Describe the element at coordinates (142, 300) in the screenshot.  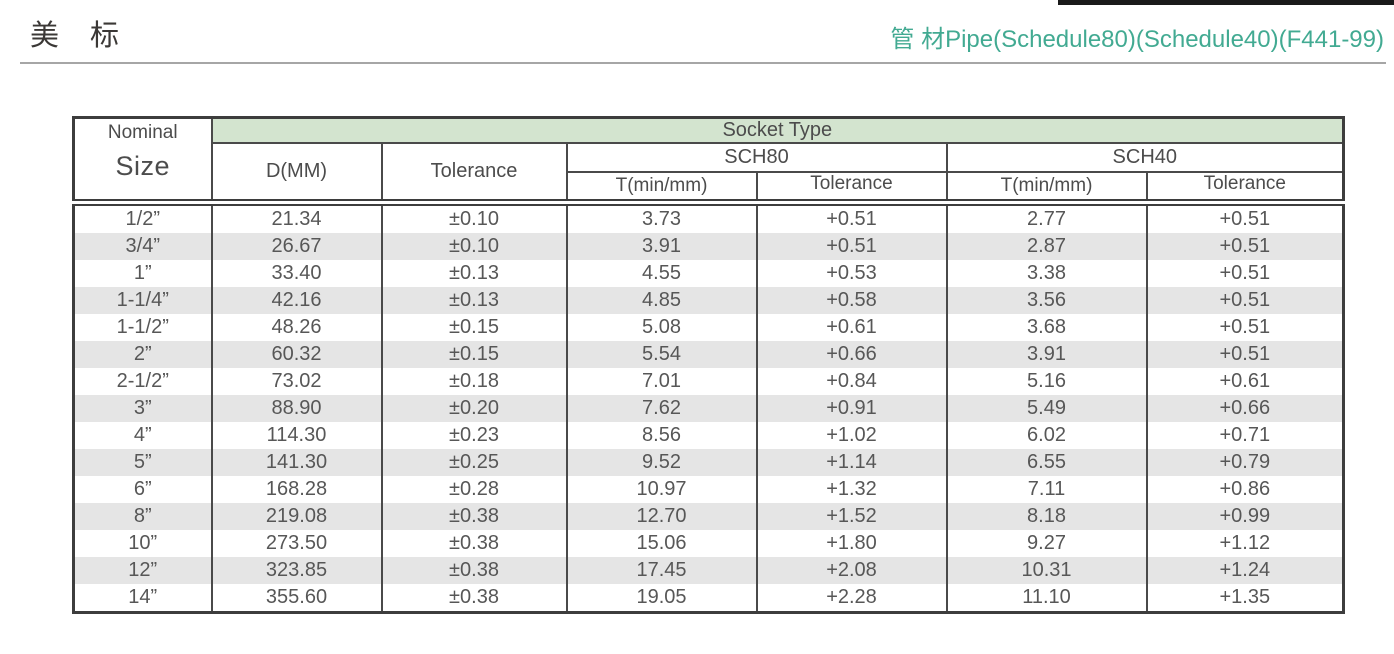
I see `cell-nominal-size: 1-1/4”` at that location.